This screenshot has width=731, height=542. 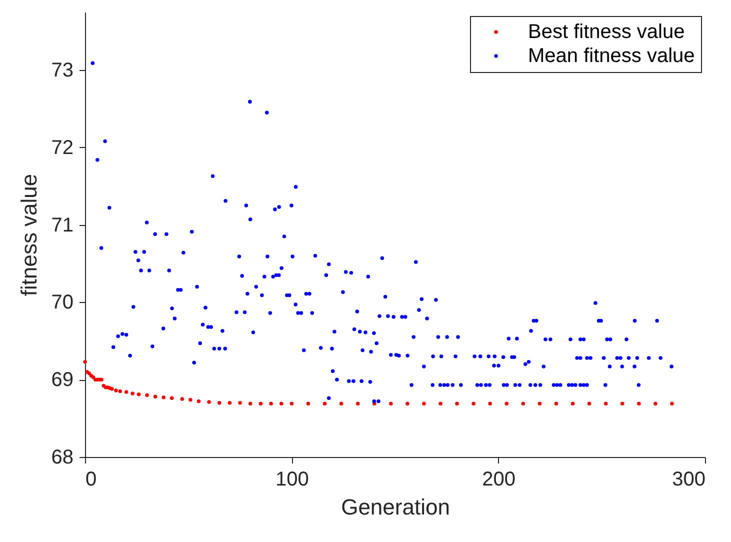 What do you see at coordinates (606, 32) in the screenshot?
I see `legend-label: Best fitness value` at bounding box center [606, 32].